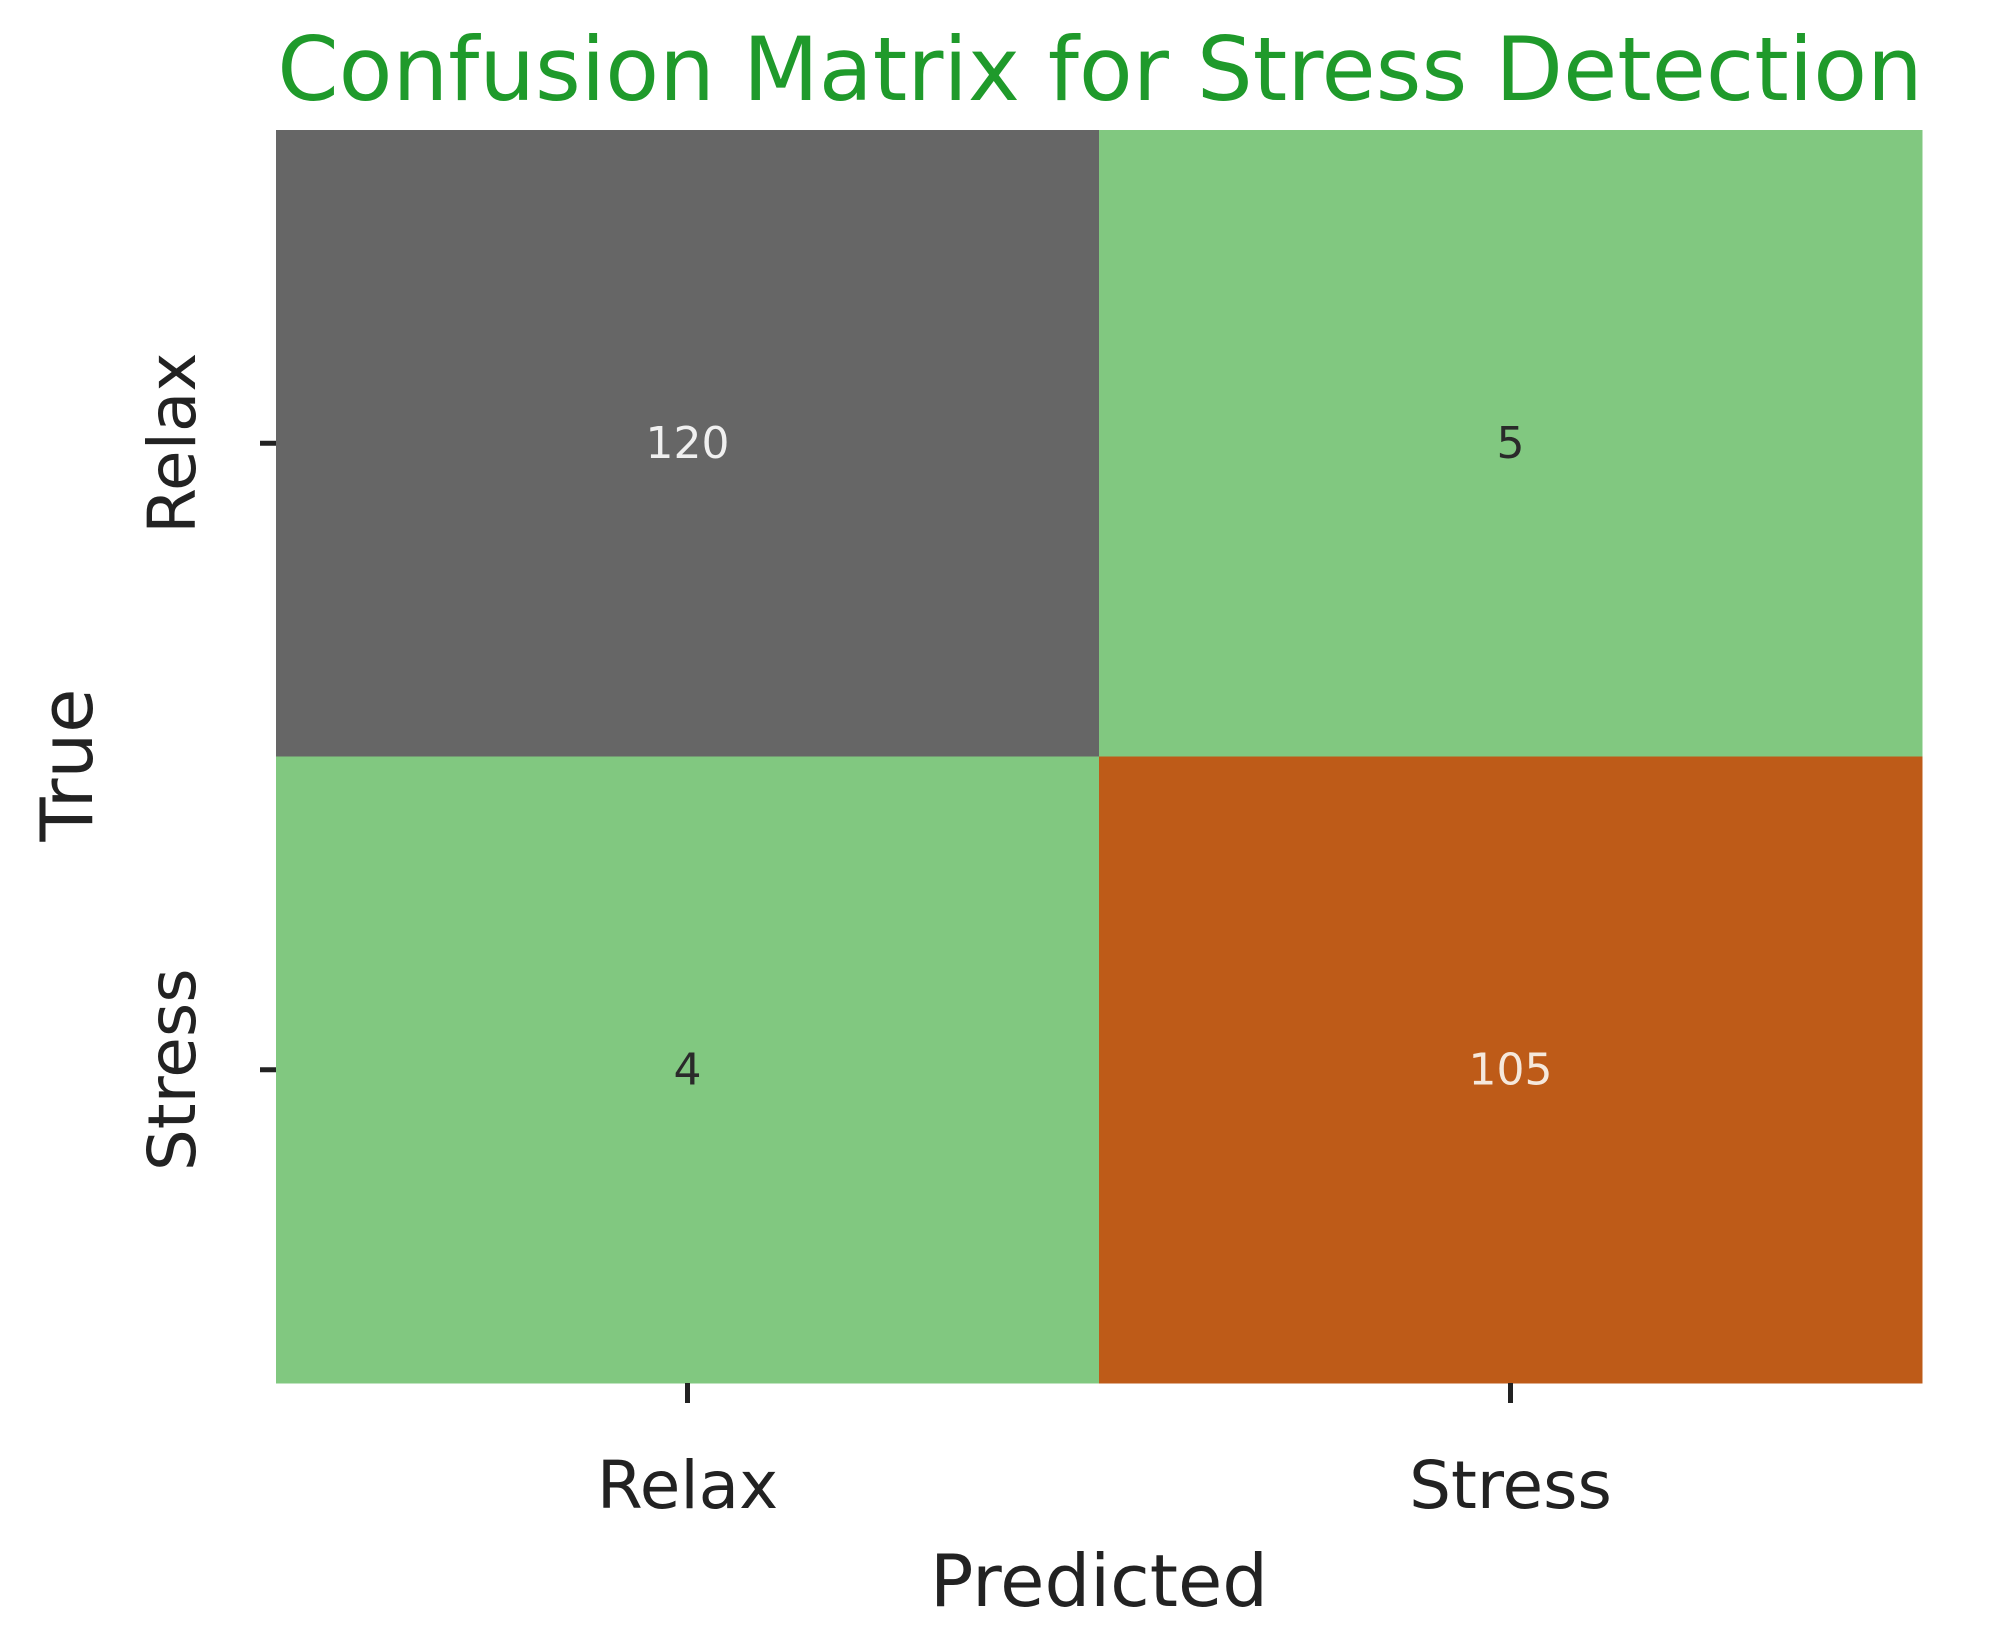 Image resolution: width=2000 pixels, height=1636 pixels. Describe the element at coordinates (67, 766) in the screenshot. I see `y-axis-label: True` at that location.